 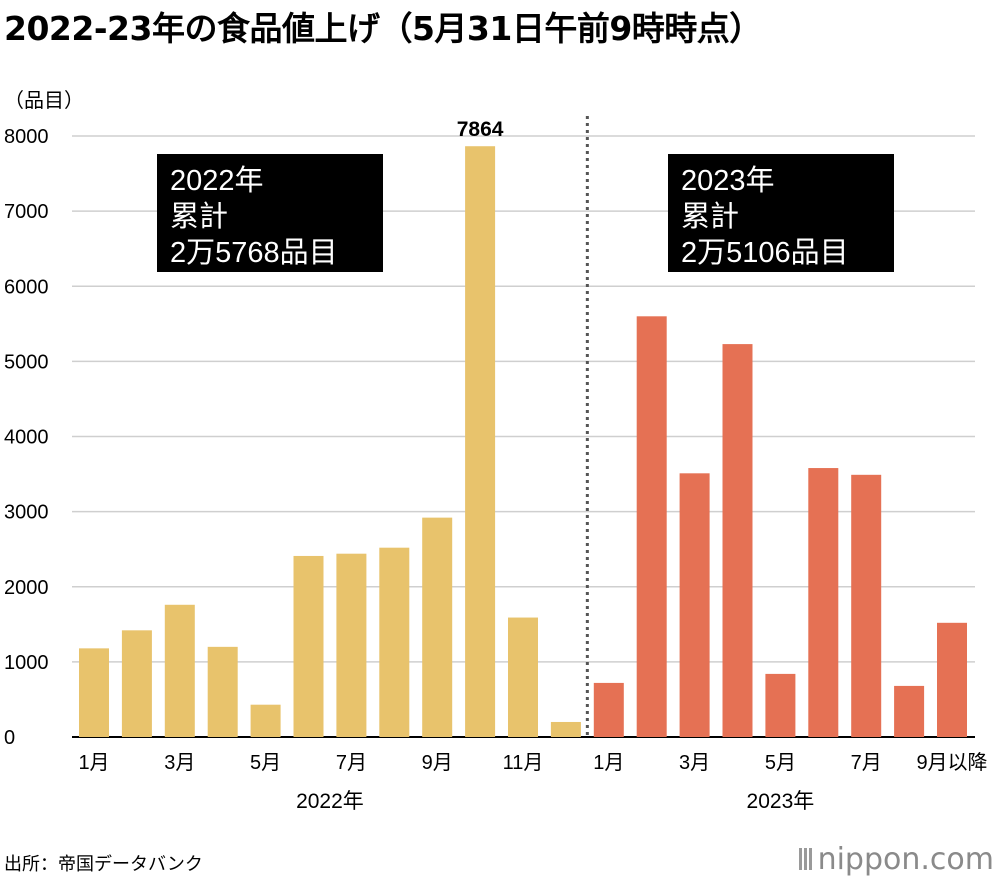 What do you see at coordinates (437, 763) in the screenshot?
I see `x-tick-label: 9月` at bounding box center [437, 763].